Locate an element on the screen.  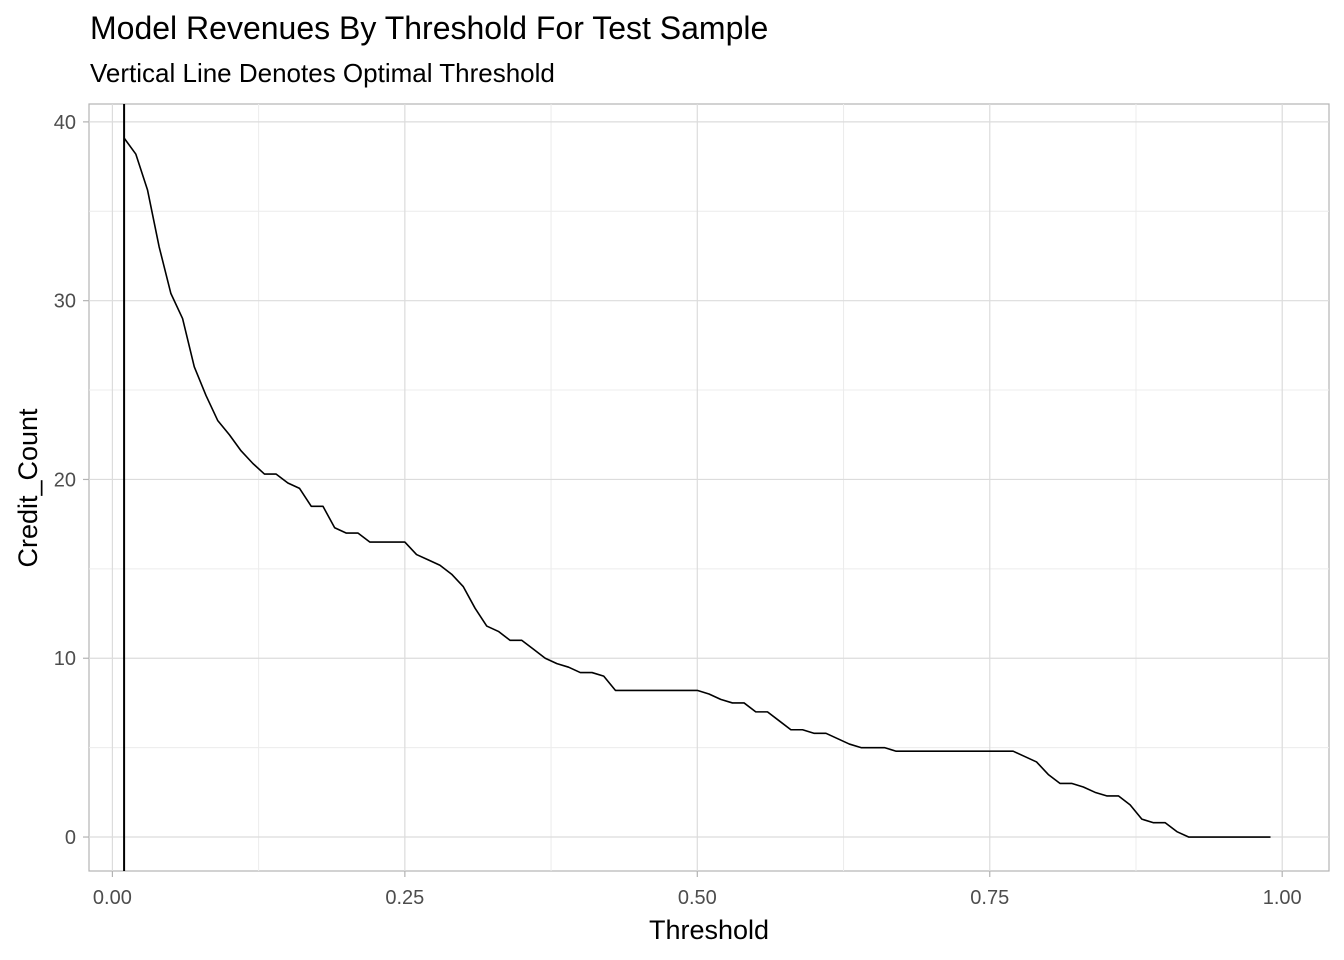
y-tick-label: 20 is located at coordinates (65, 480).